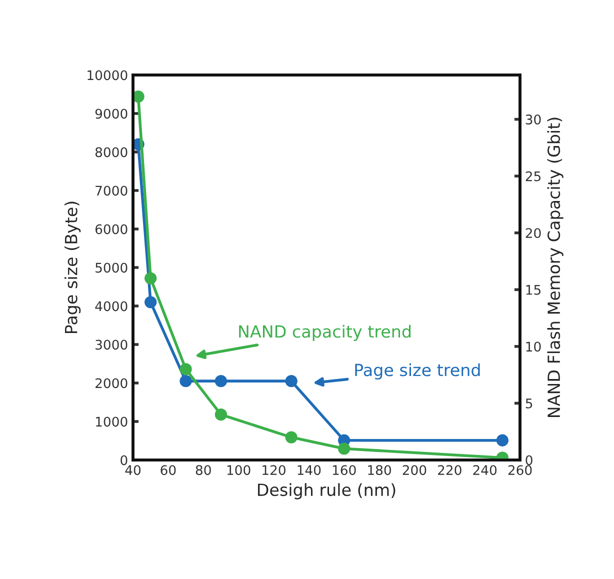  What do you see at coordinates (133, 470) in the screenshot?
I see `x-tick-label: 40` at bounding box center [133, 470].